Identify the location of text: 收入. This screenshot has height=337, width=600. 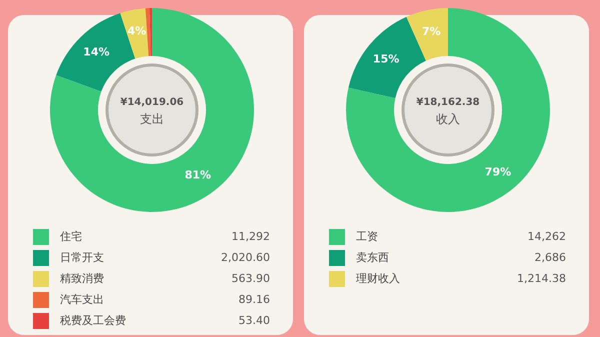
(448, 119).